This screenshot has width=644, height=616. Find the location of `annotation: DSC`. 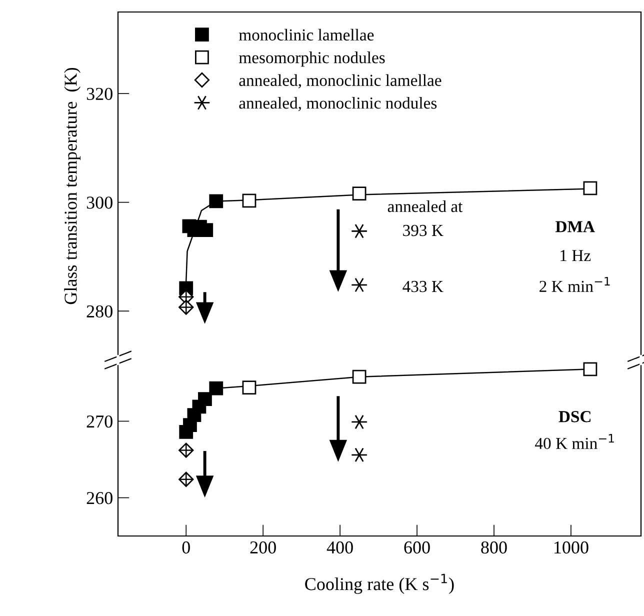

annotation: DSC is located at coordinates (574, 416).